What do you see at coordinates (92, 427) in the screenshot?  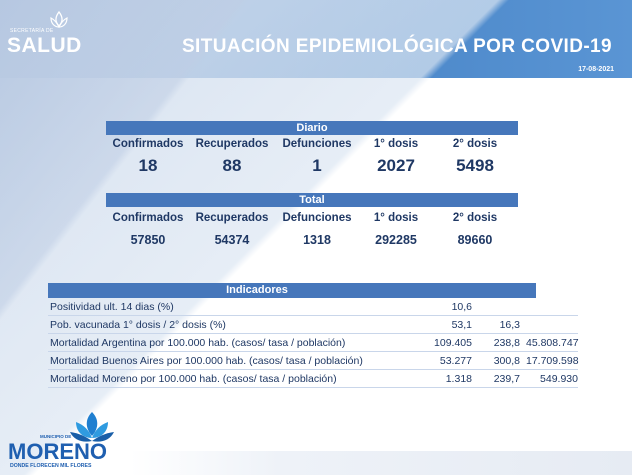 I see `flower-icon` at bounding box center [92, 427].